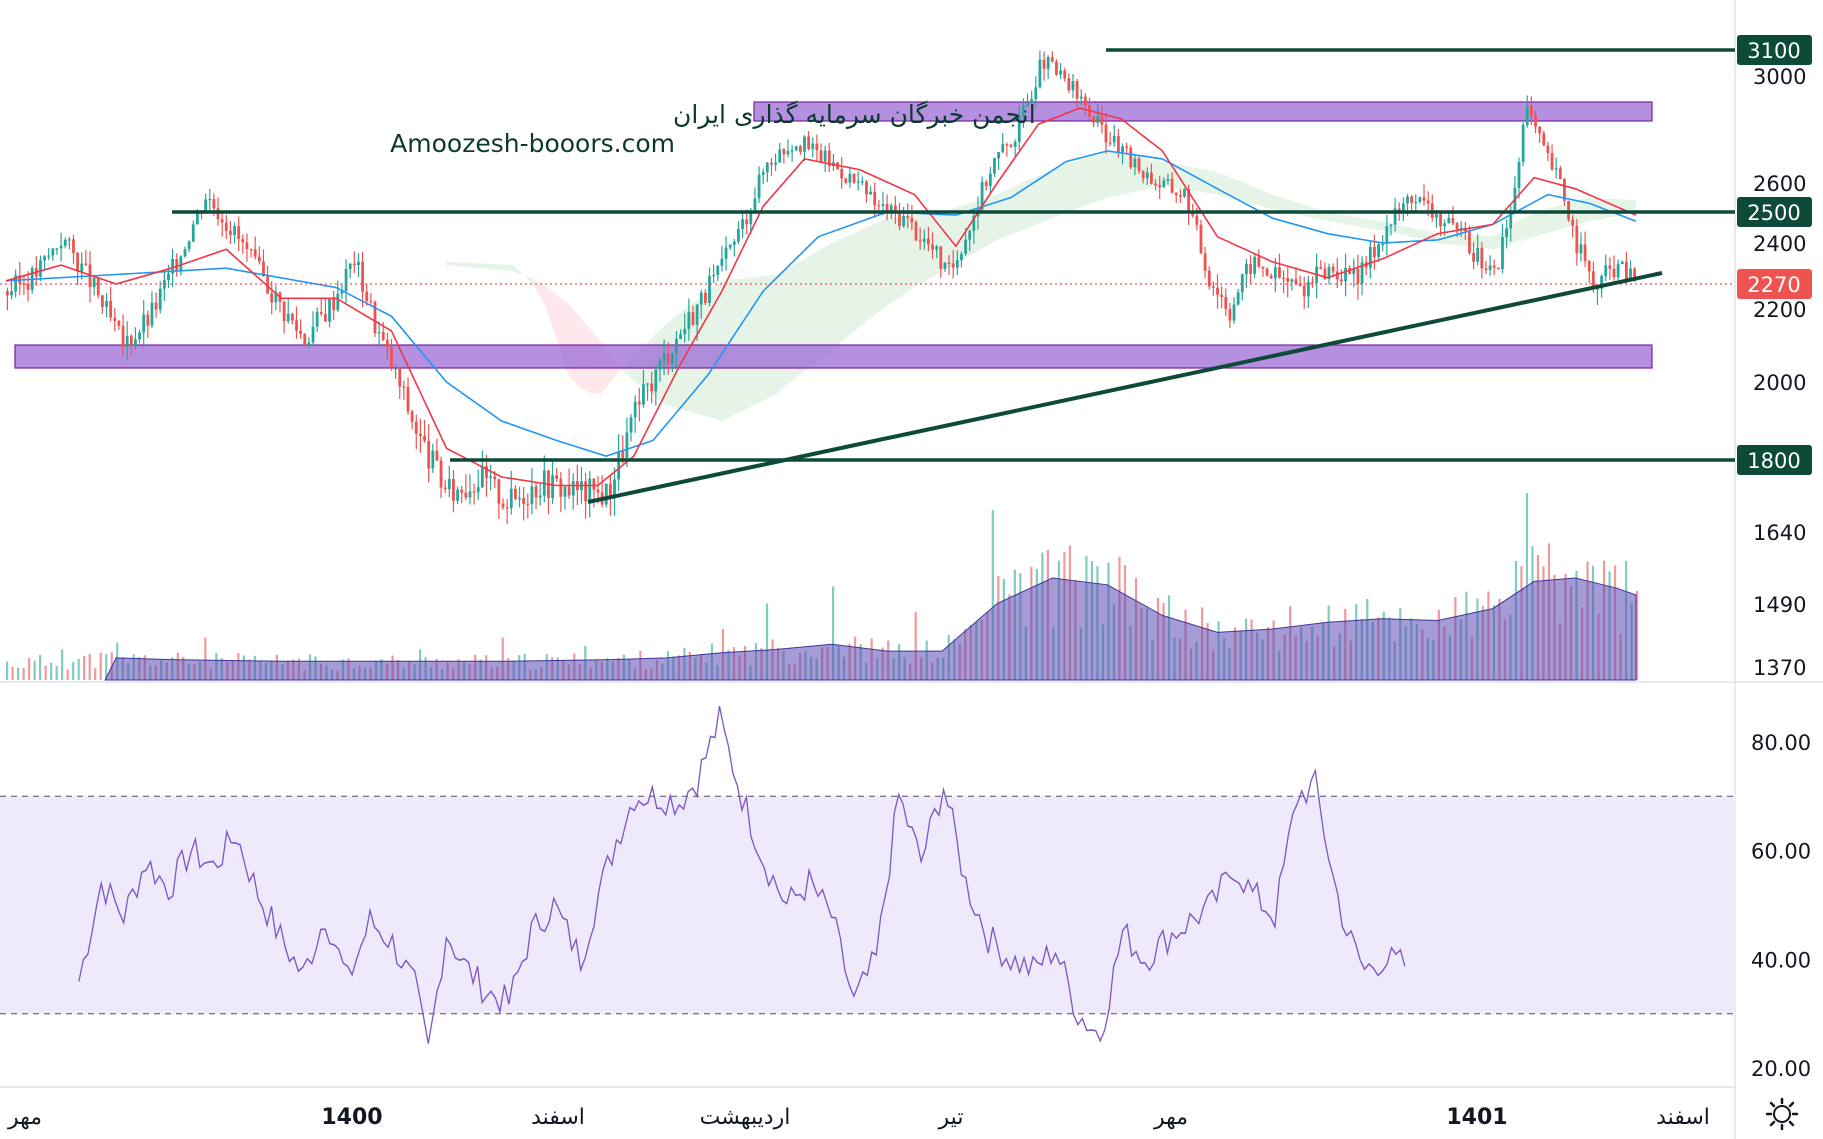  What do you see at coordinates (1782, 1114) in the screenshot?
I see `settings-gear-icon` at bounding box center [1782, 1114].